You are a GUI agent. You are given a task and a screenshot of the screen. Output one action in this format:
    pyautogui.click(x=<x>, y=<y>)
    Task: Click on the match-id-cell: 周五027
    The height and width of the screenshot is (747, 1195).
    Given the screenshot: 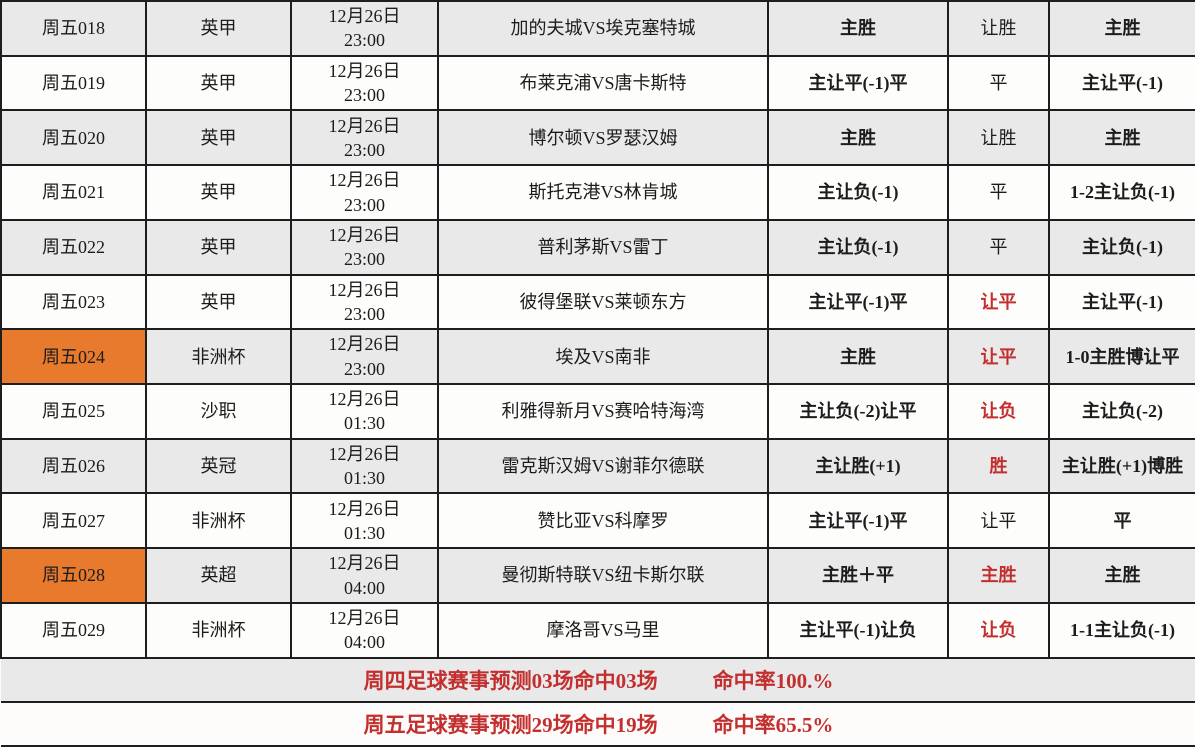 What is the action you would take?
    pyautogui.click(x=73, y=521)
    